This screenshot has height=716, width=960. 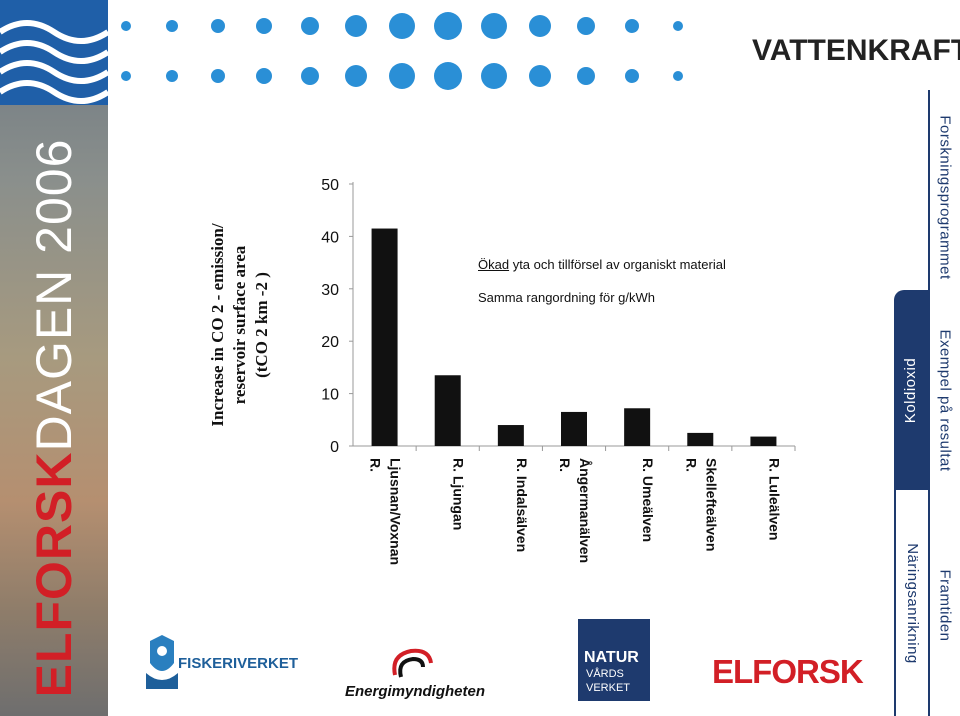 I want to click on naturvardsverket-logo: NATUR VÅRDS VERKET, so click(x=614, y=660).